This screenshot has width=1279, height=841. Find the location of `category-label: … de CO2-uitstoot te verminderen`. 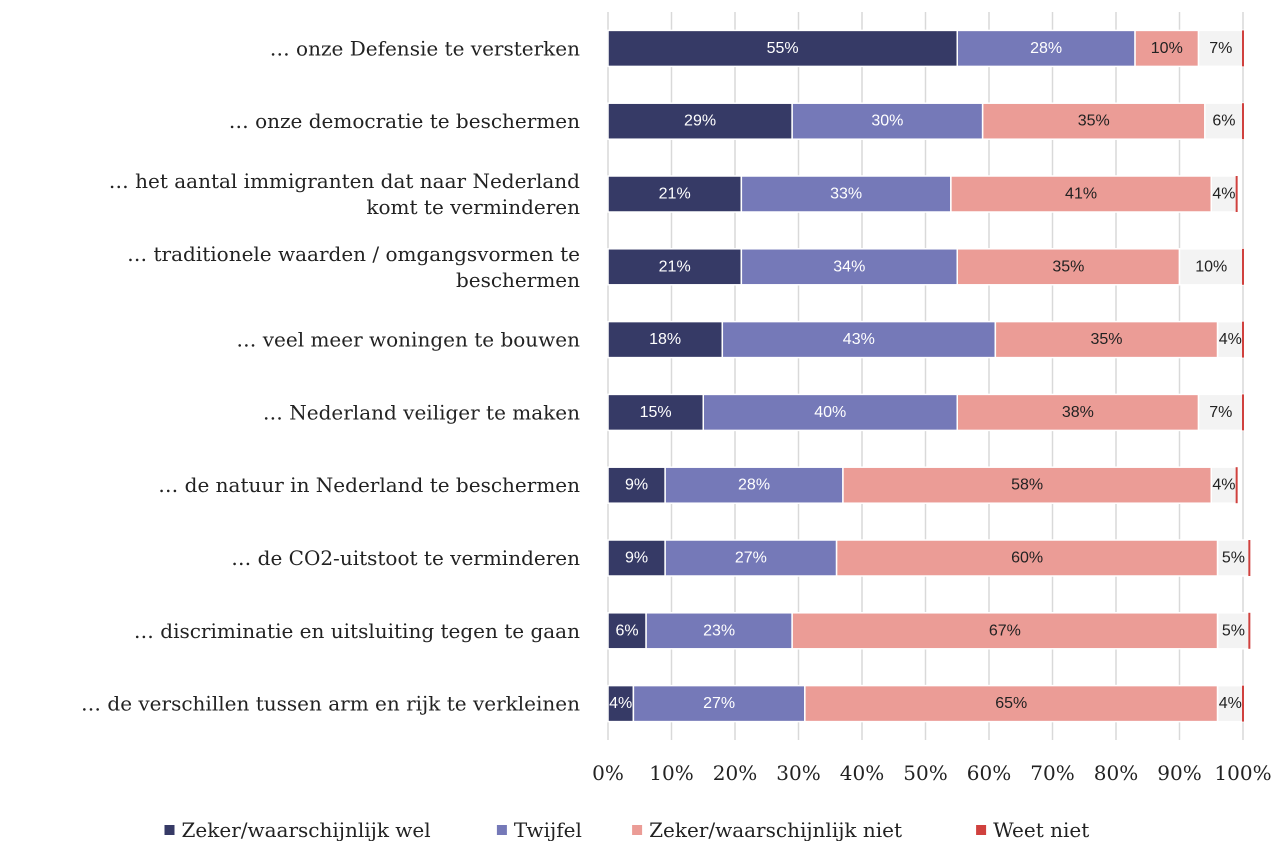

category-label: … de CO2-uitstoot te verminderen is located at coordinates (405, 558).